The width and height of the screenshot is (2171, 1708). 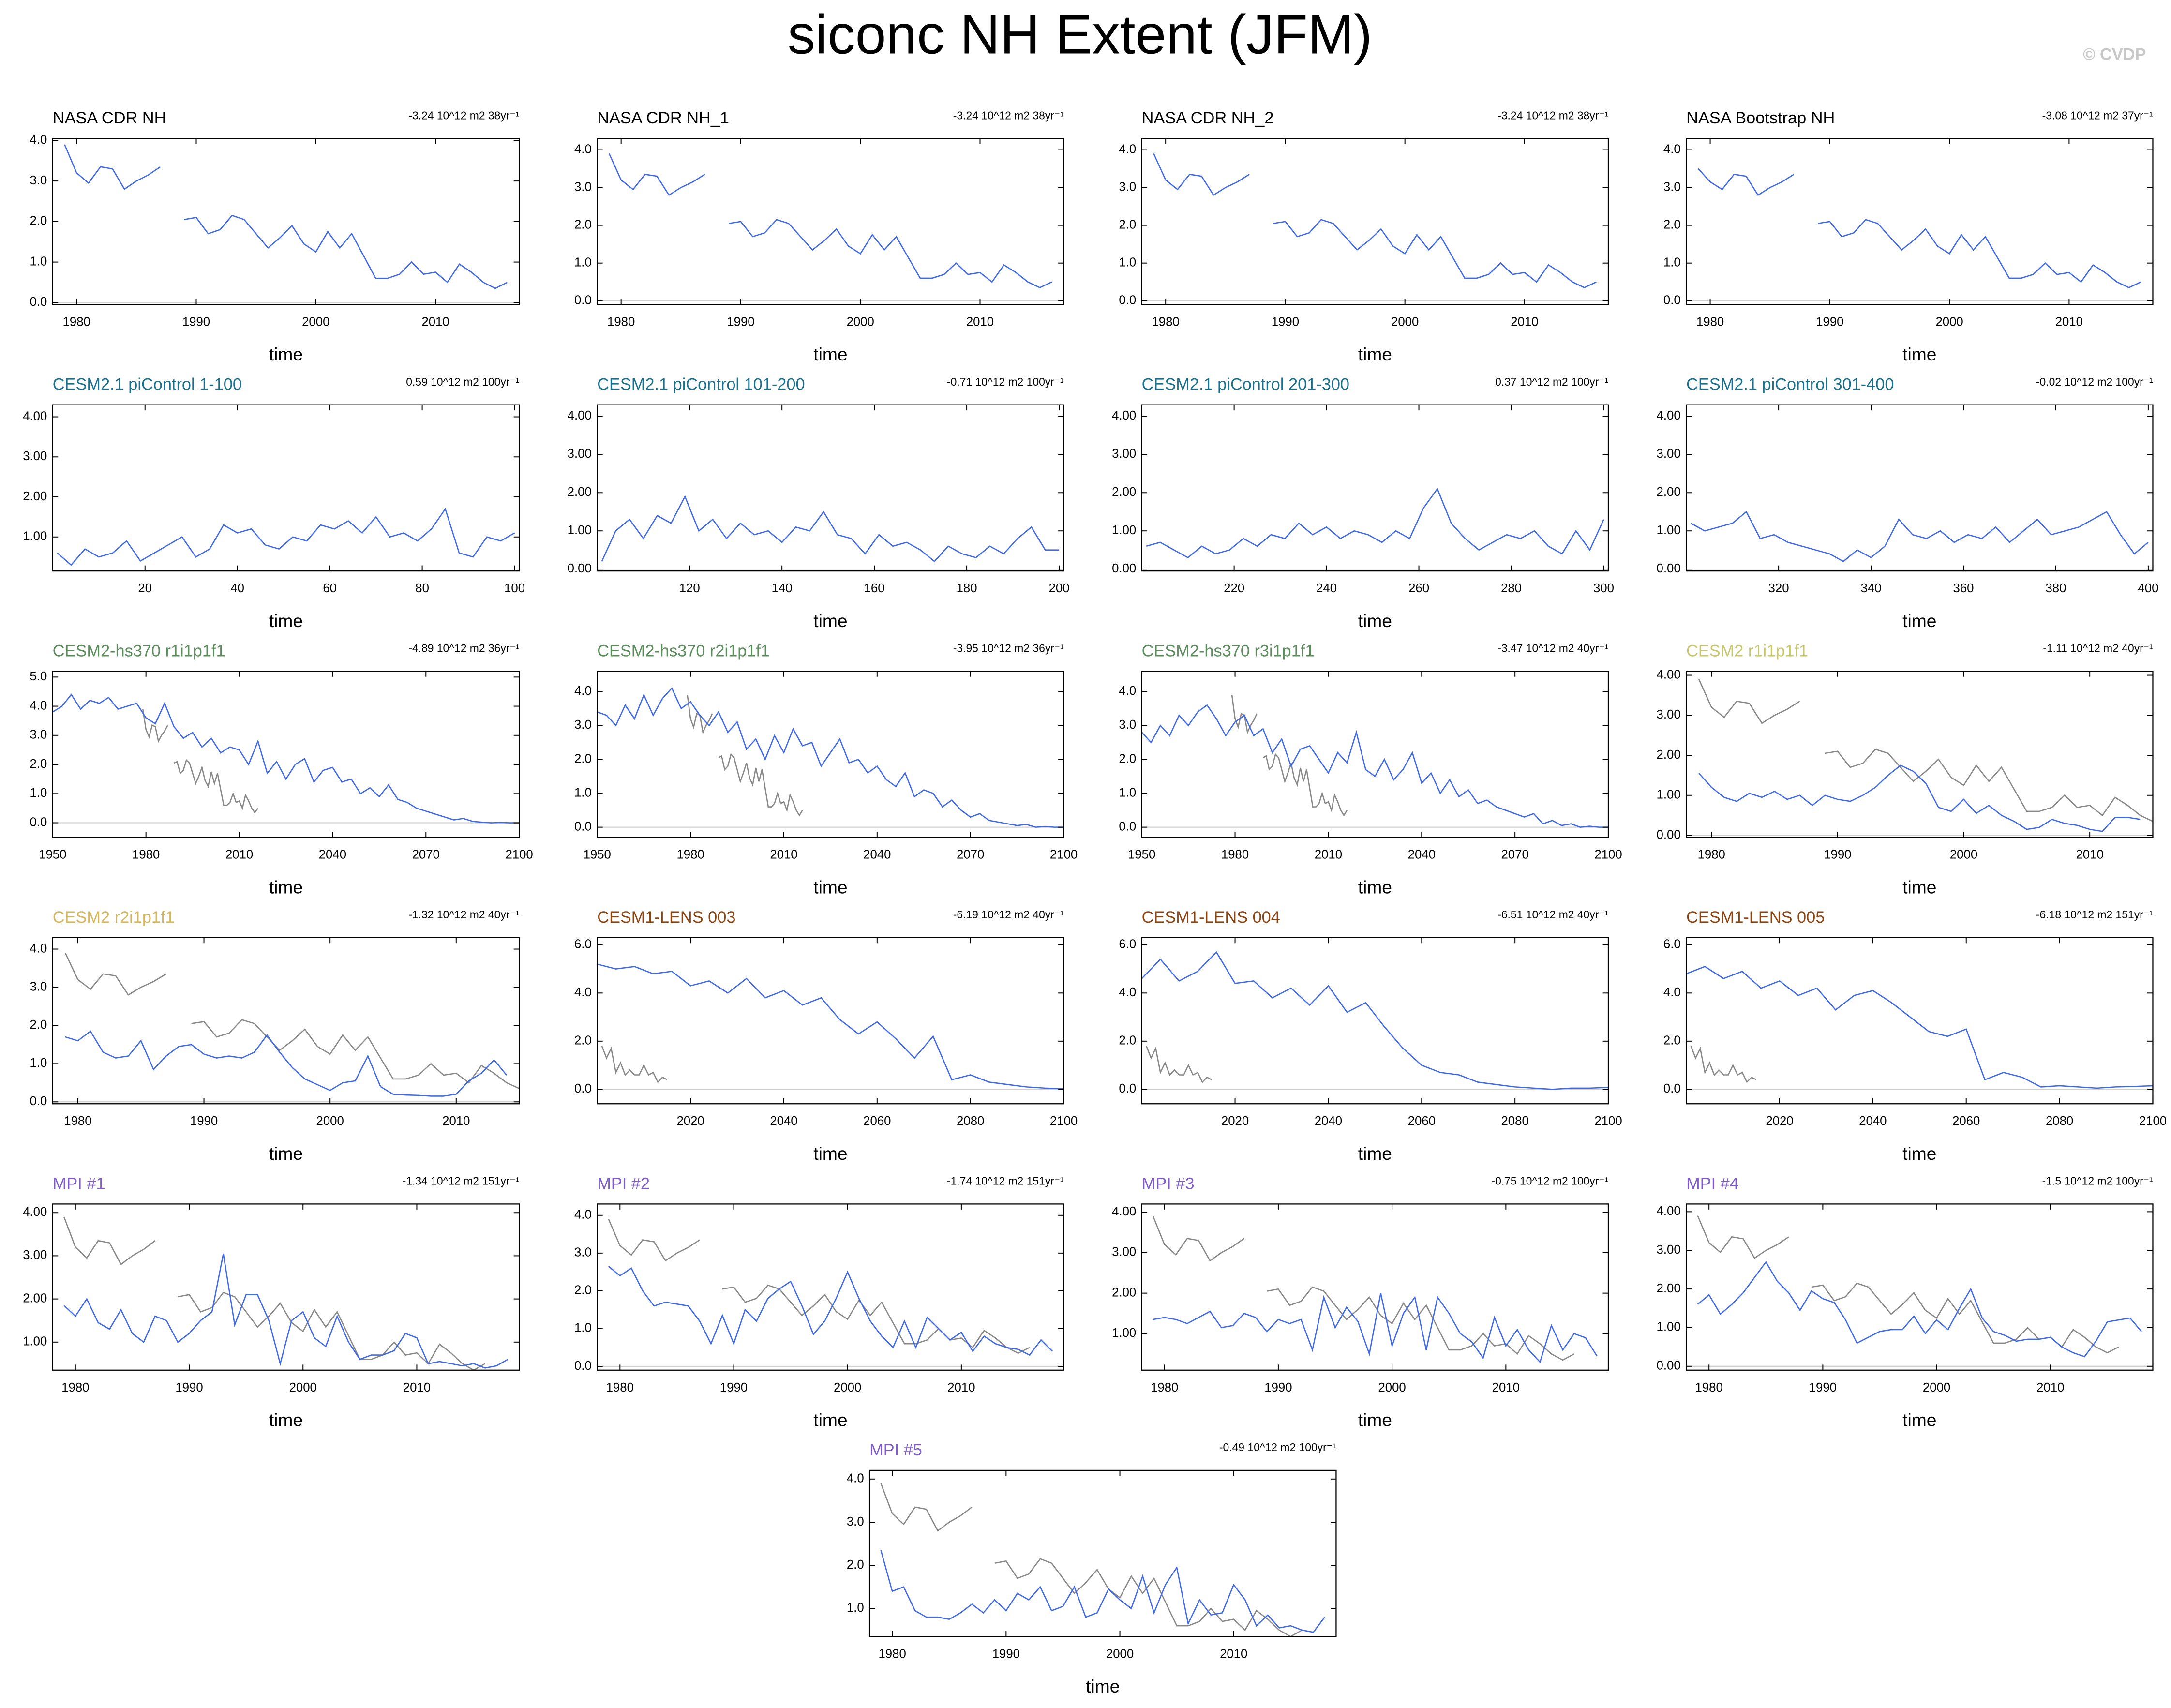 What do you see at coordinates (1603, 588) in the screenshot?
I see `x-tick-label: 300` at bounding box center [1603, 588].